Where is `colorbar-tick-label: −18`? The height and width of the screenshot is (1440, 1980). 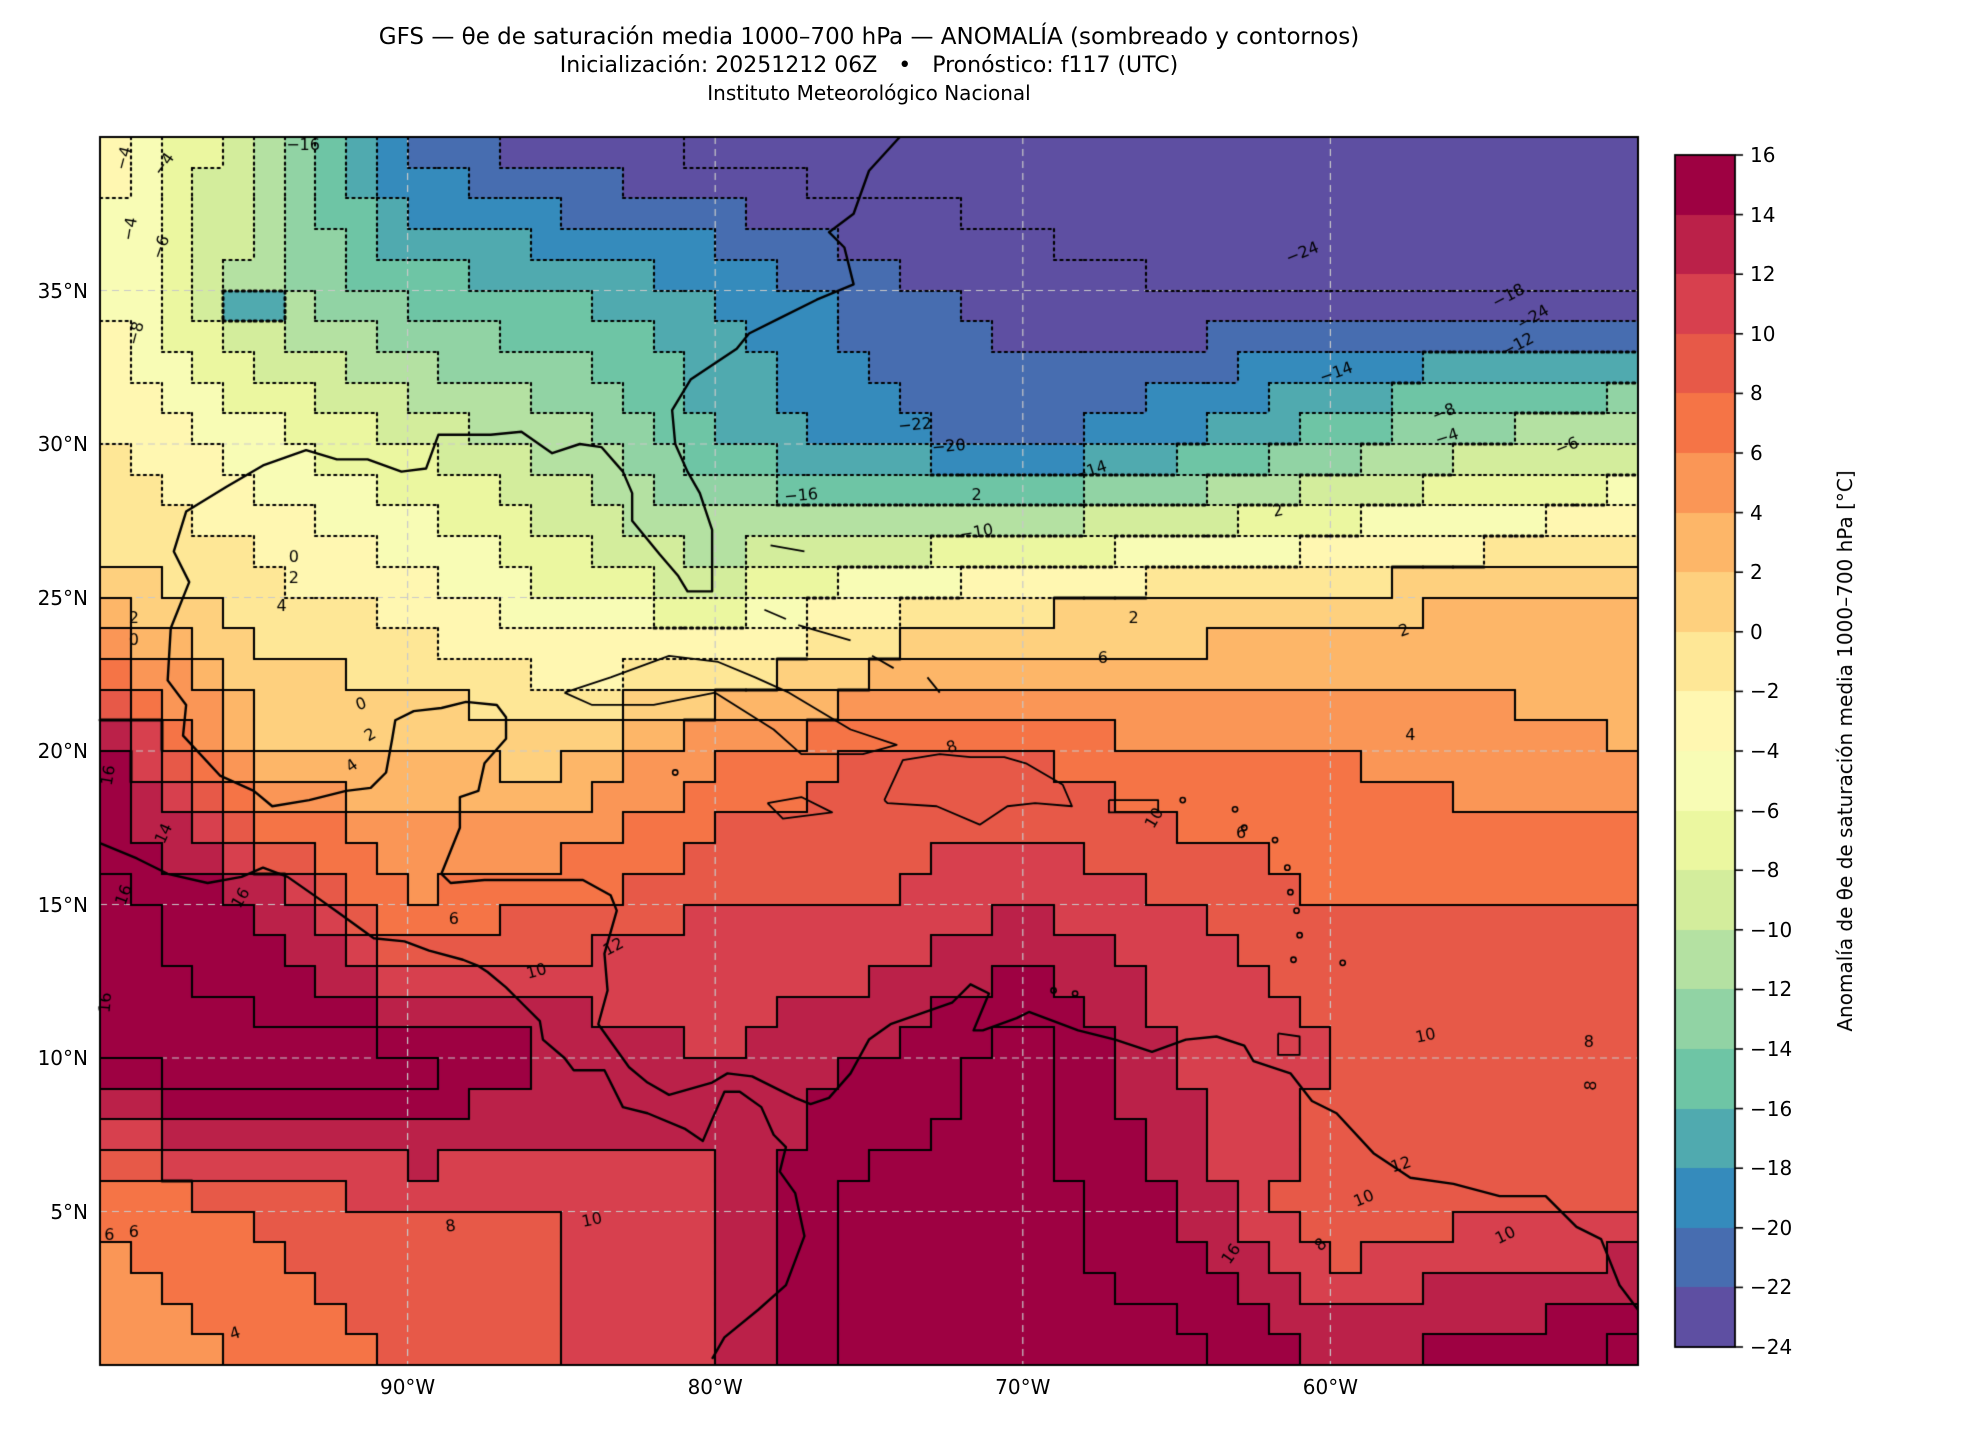
colorbar-tick-label: −18 is located at coordinates (1771, 1168).